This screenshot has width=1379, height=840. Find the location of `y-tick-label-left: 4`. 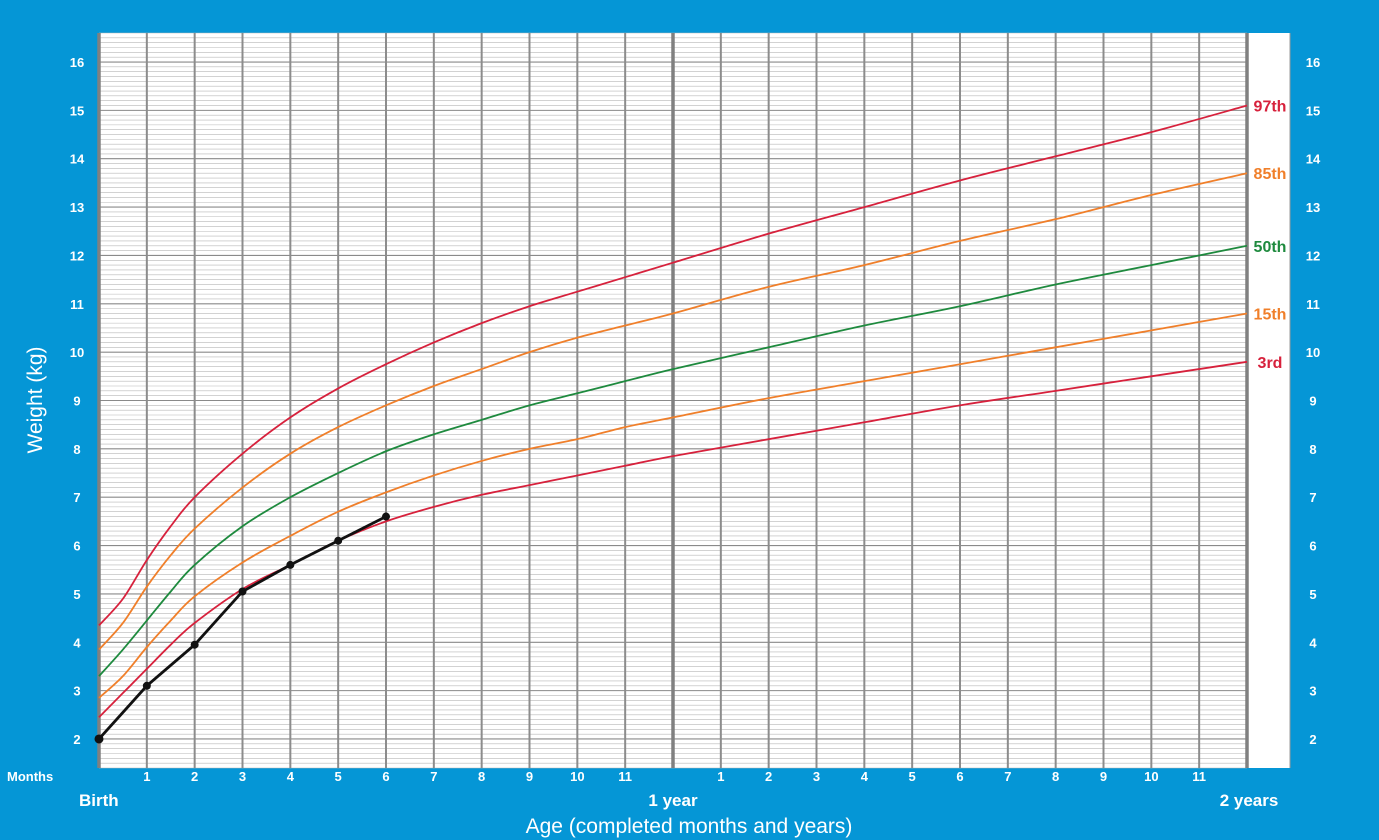

y-tick-label-left: 4 is located at coordinates (77, 642).